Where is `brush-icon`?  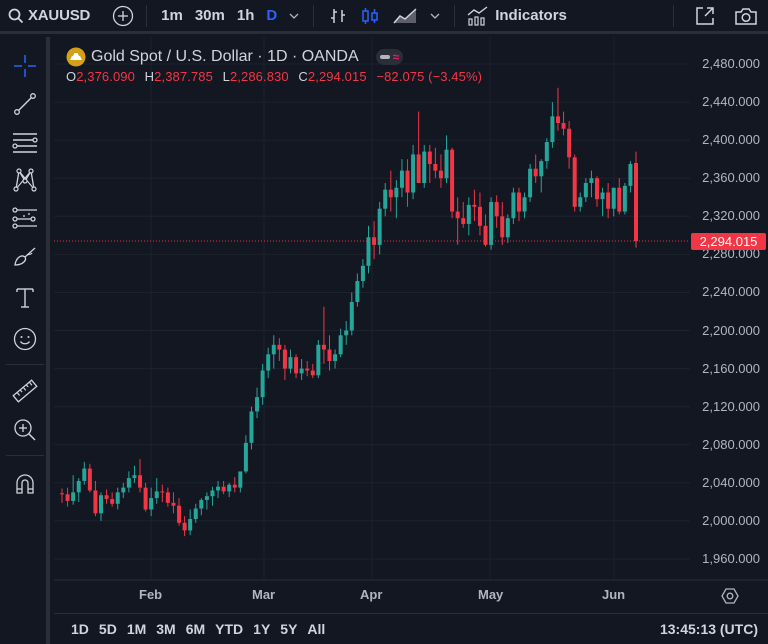
brush-icon is located at coordinates (25, 256).